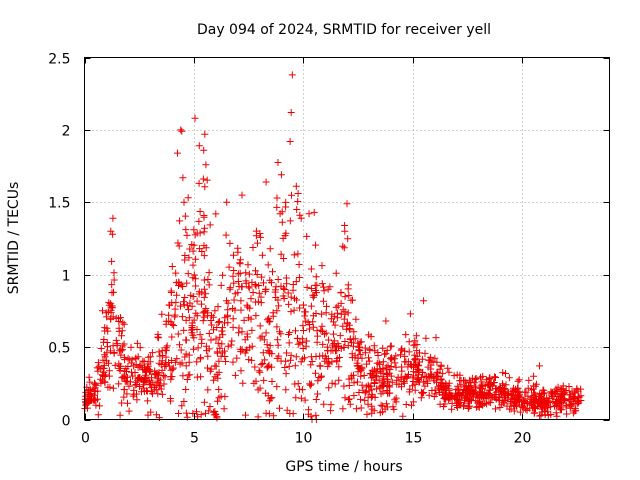 The height and width of the screenshot is (480, 640). What do you see at coordinates (66, 277) in the screenshot?
I see `y-tick-label: 1` at bounding box center [66, 277].